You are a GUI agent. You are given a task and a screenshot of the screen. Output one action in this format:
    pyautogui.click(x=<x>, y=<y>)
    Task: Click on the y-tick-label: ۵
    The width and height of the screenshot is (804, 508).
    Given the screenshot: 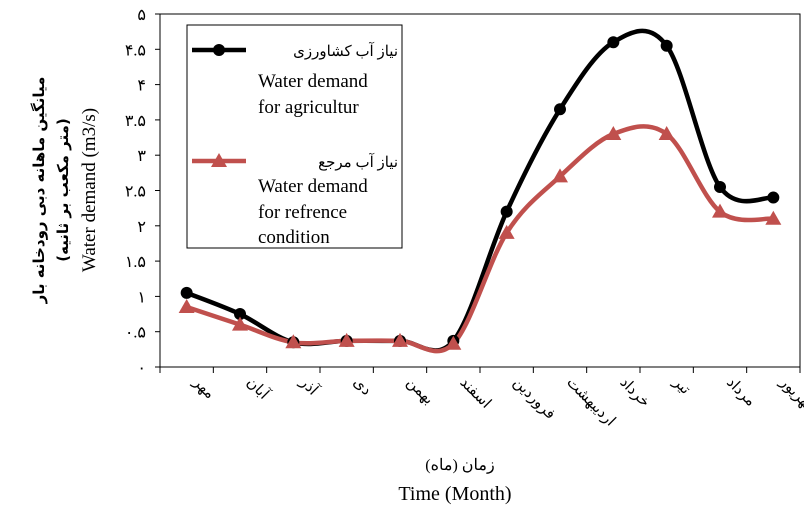 What is the action you would take?
    pyautogui.click(x=141, y=15)
    